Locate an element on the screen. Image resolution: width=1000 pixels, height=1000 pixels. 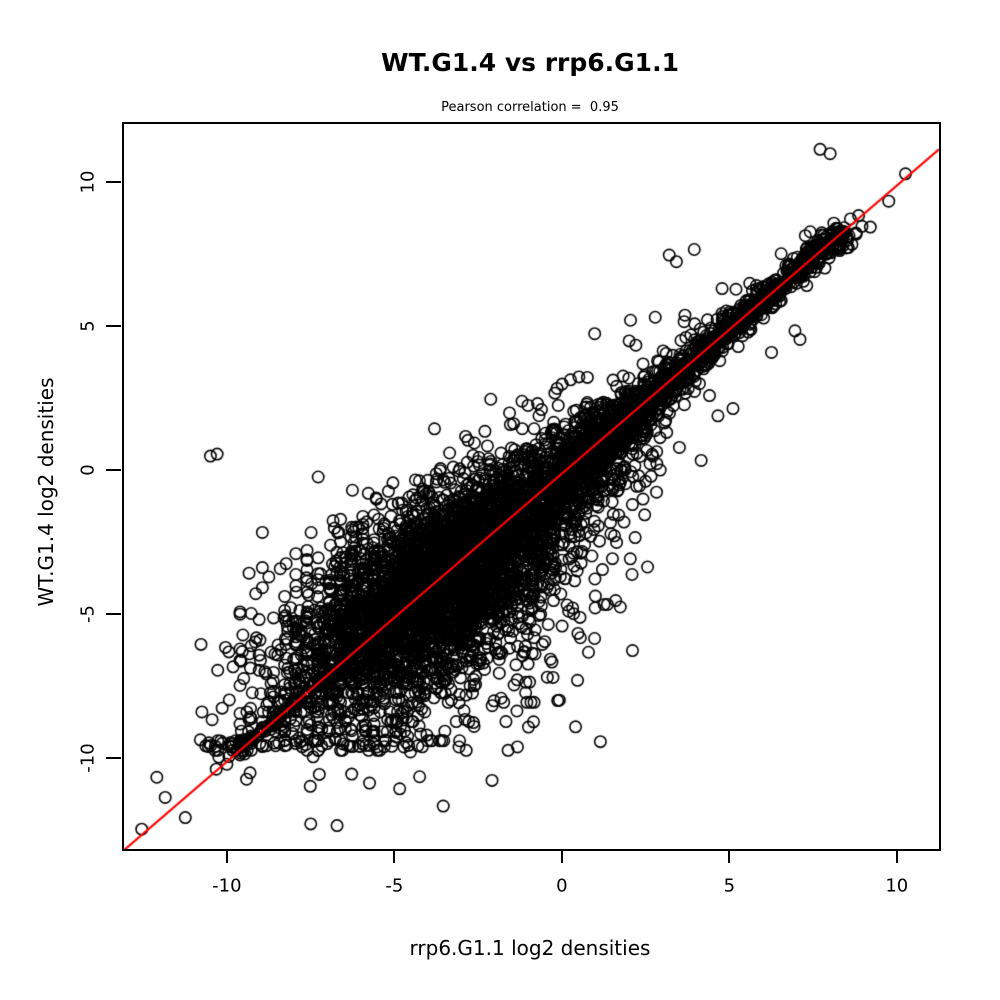
y-axis-label: WT.G1.4 log2 densities is located at coordinates (46, 492).